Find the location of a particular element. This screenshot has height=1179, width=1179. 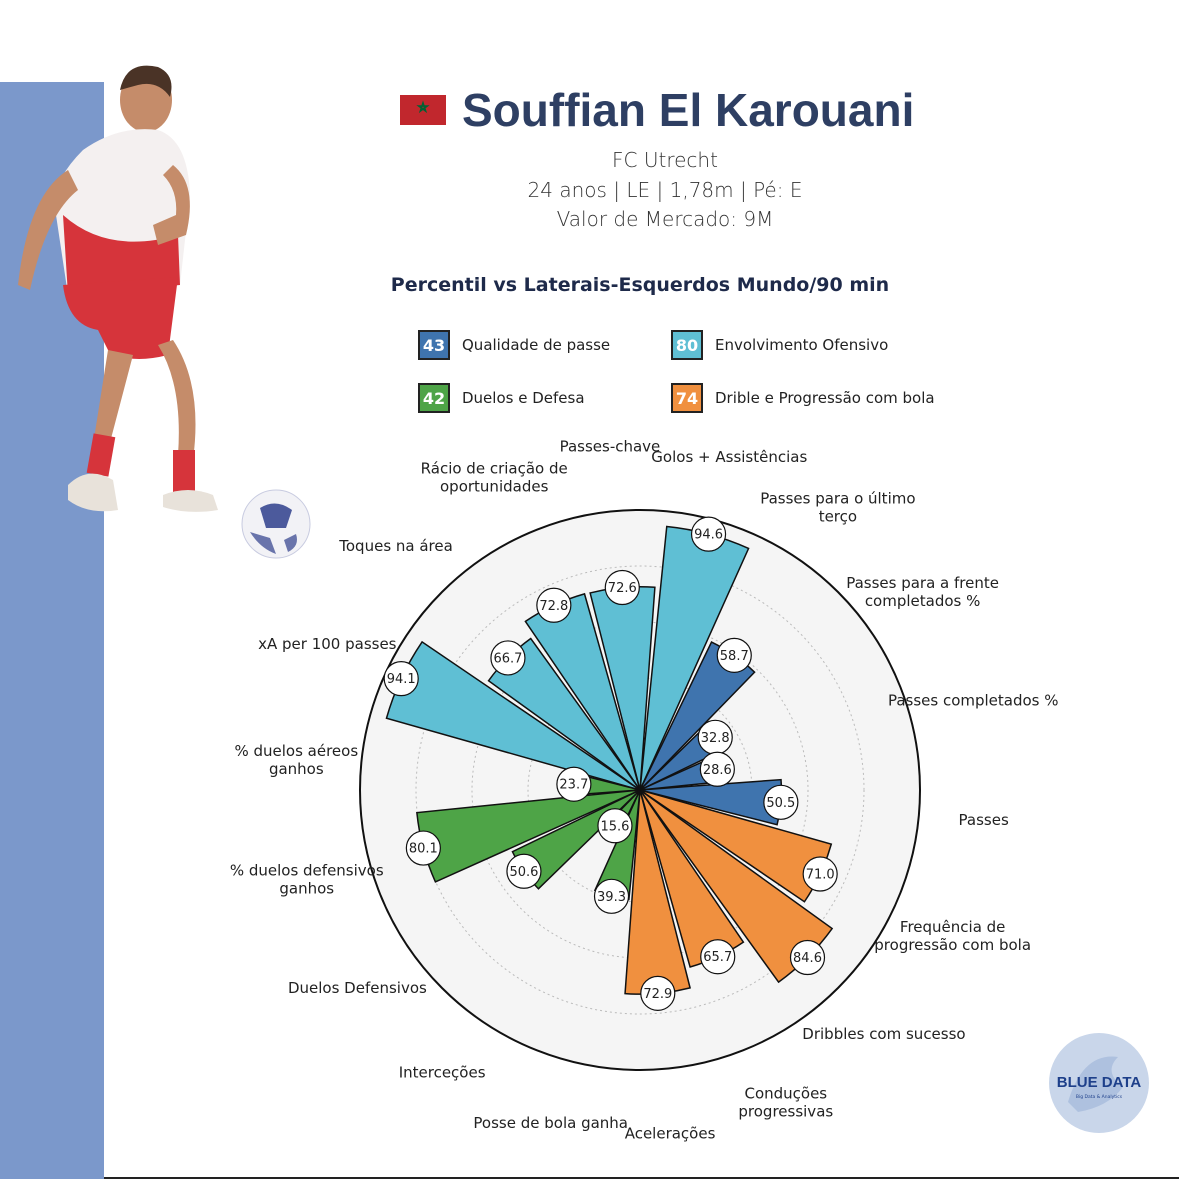

logo-text: BLUE DATA is located at coordinates (1099, 1082).